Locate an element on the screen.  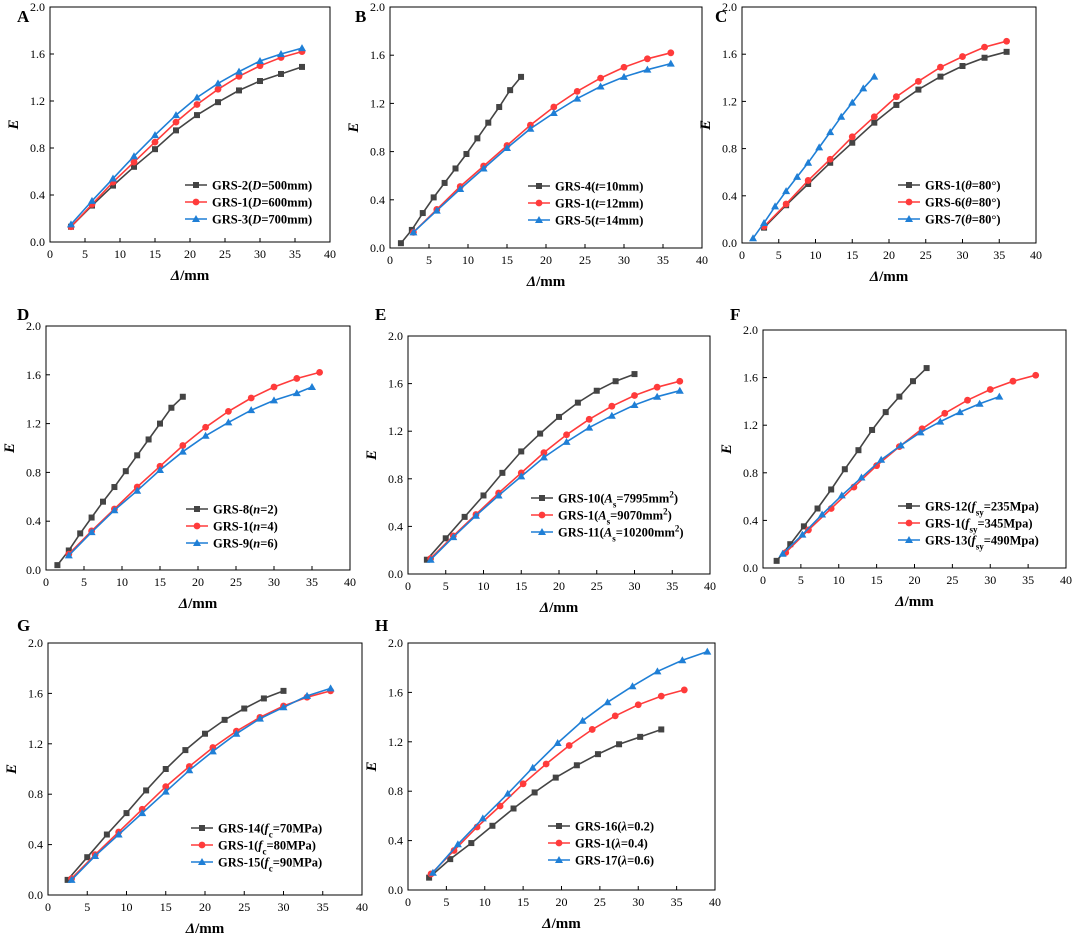
panel-letter: B is located at coordinates (360, 16).